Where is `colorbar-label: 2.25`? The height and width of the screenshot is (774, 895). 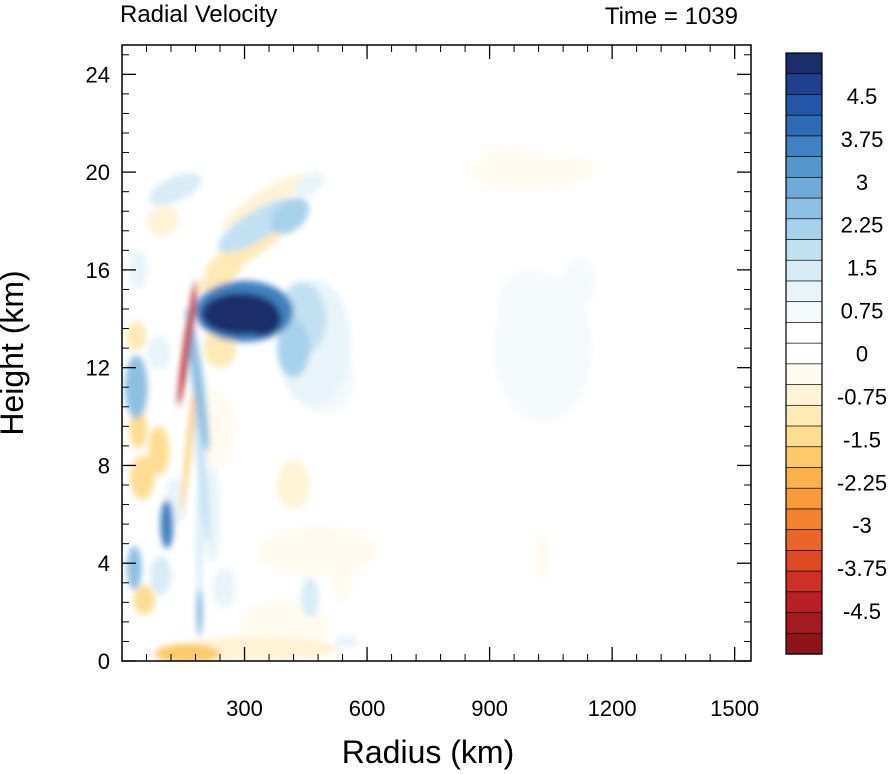 colorbar-label: 2.25 is located at coordinates (862, 225).